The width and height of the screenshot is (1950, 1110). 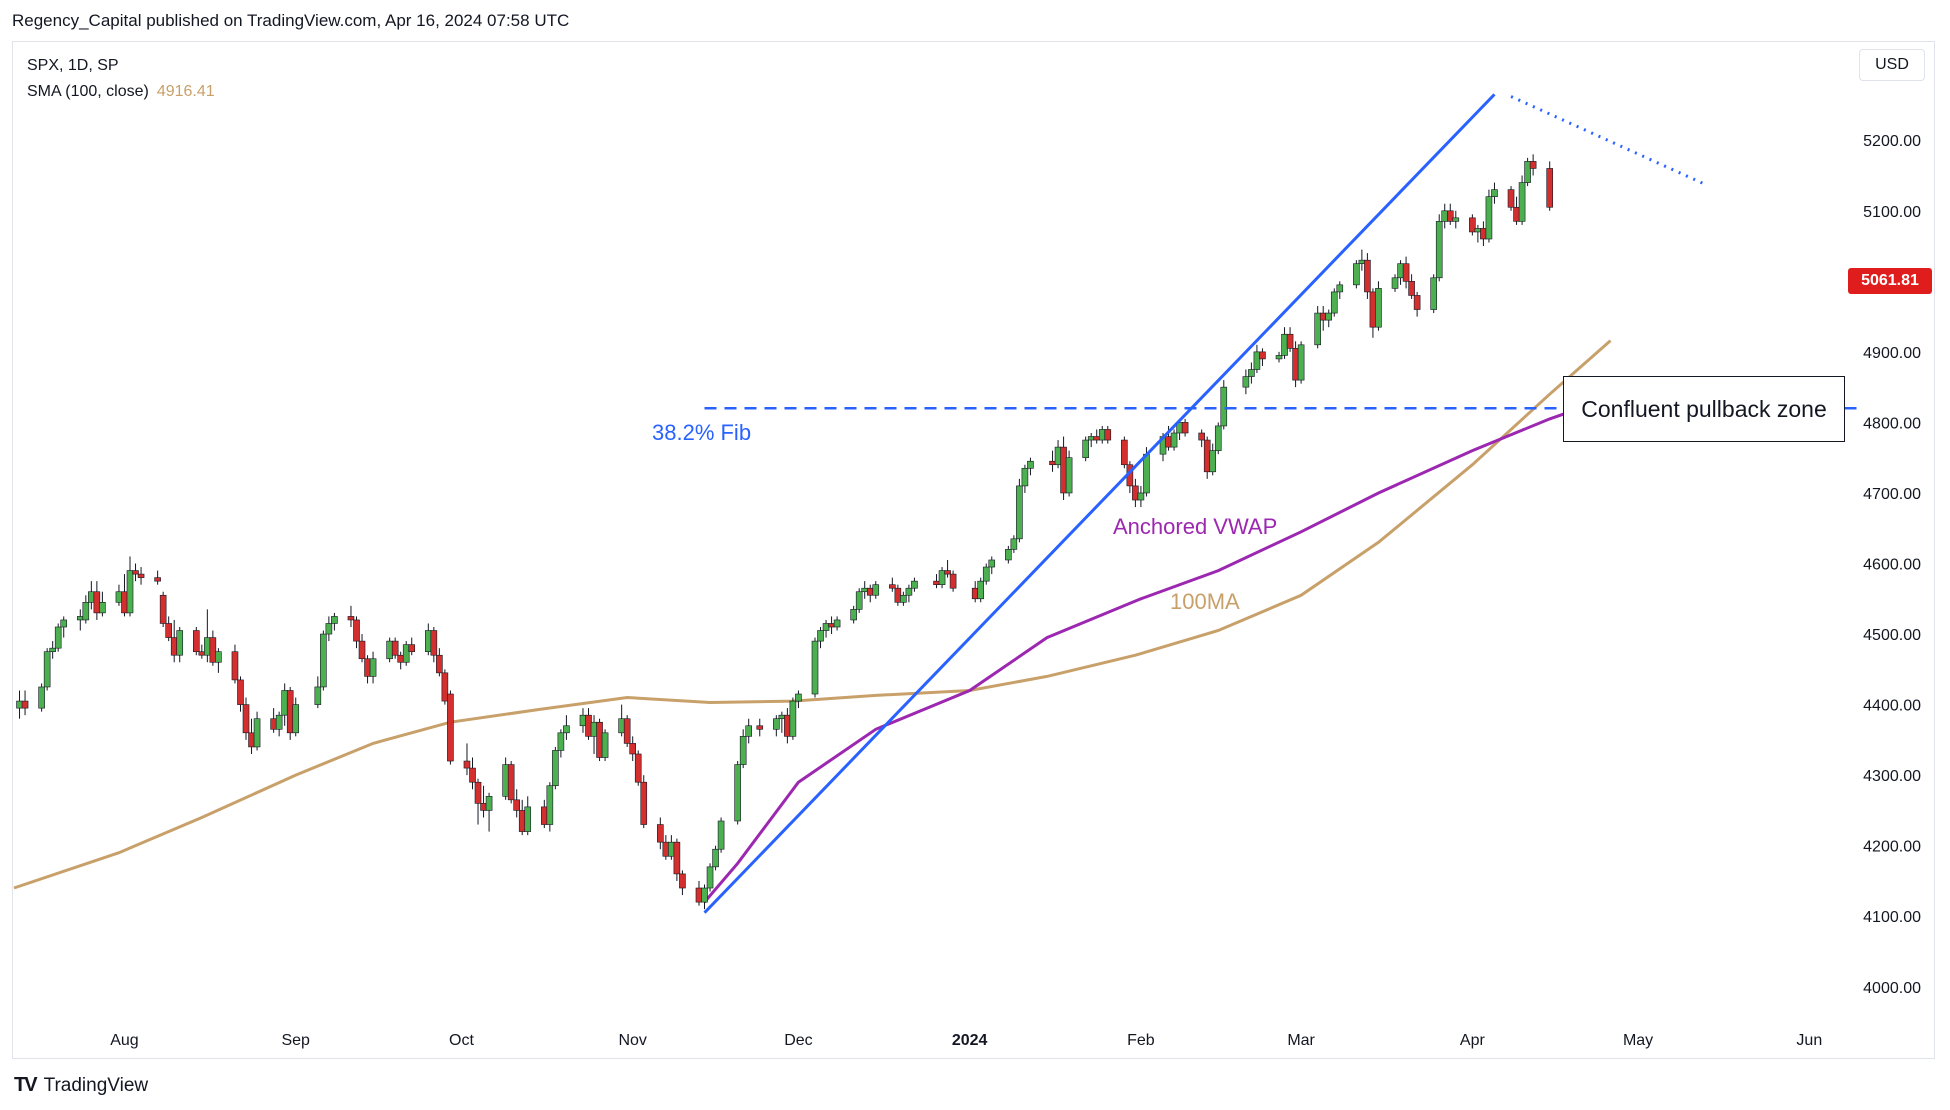 What do you see at coordinates (461, 1040) in the screenshot?
I see `x-tick-label: Oct` at bounding box center [461, 1040].